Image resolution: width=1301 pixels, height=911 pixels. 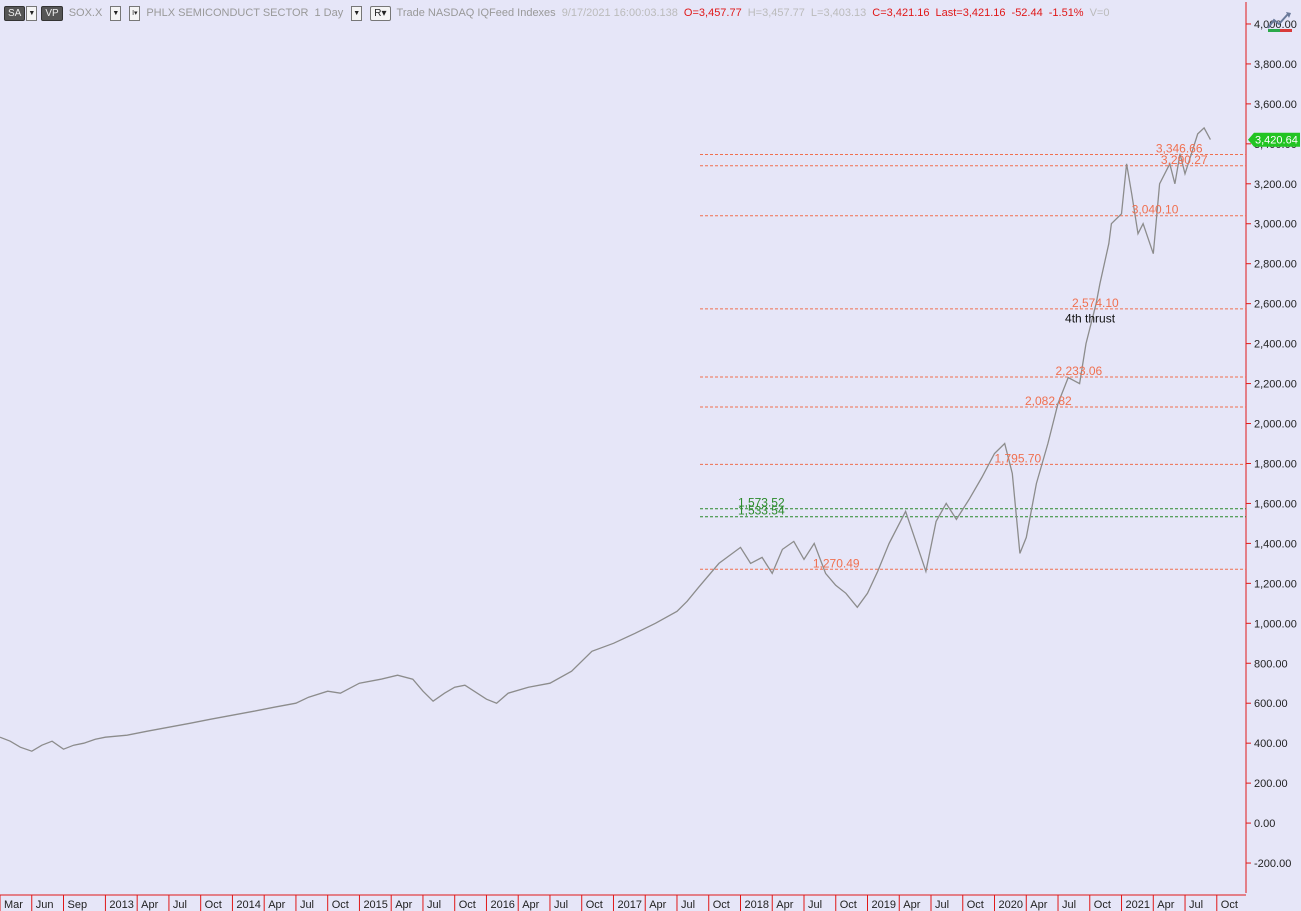 What do you see at coordinates (15, 13) in the screenshot?
I see `sa-button: SA` at bounding box center [15, 13].